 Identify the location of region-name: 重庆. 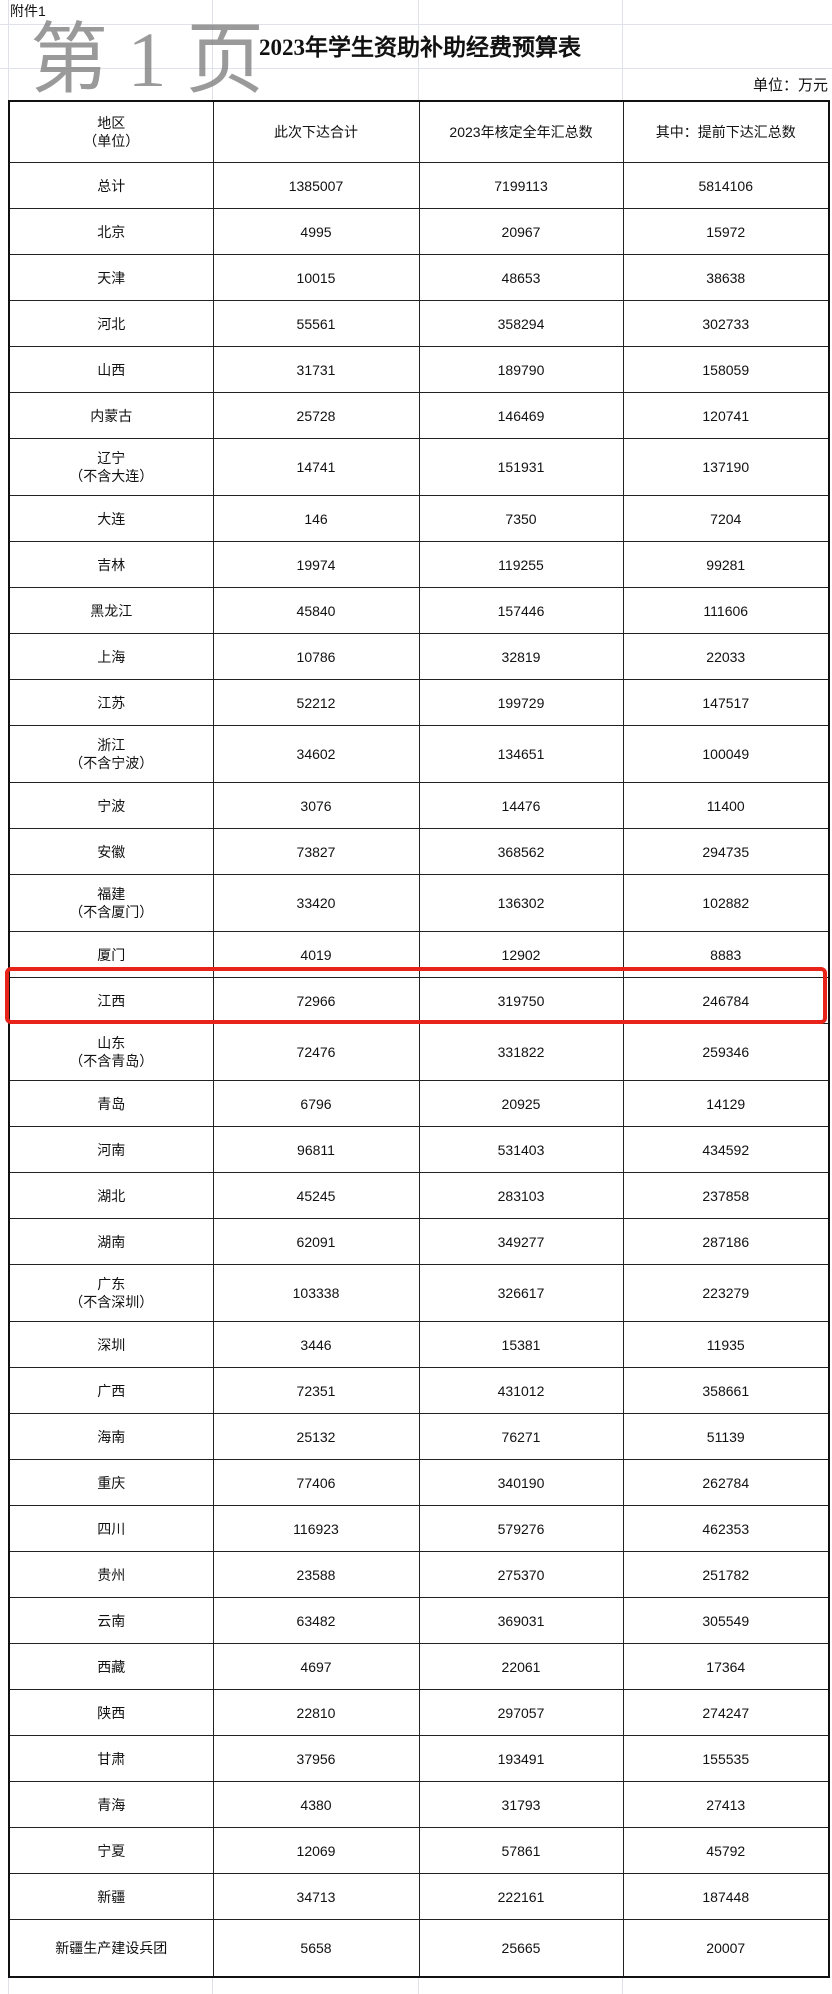
(111, 1482).